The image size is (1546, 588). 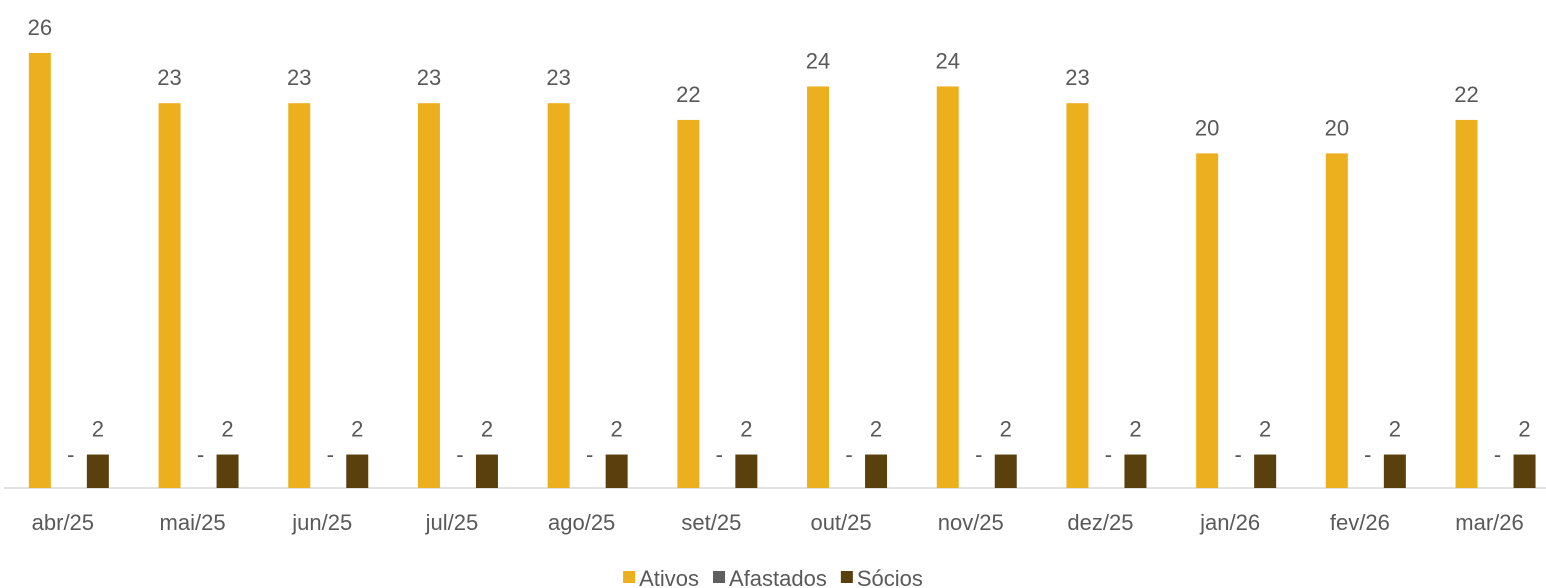 What do you see at coordinates (669, 577) in the screenshot?
I see `legend-label: Ativos` at bounding box center [669, 577].